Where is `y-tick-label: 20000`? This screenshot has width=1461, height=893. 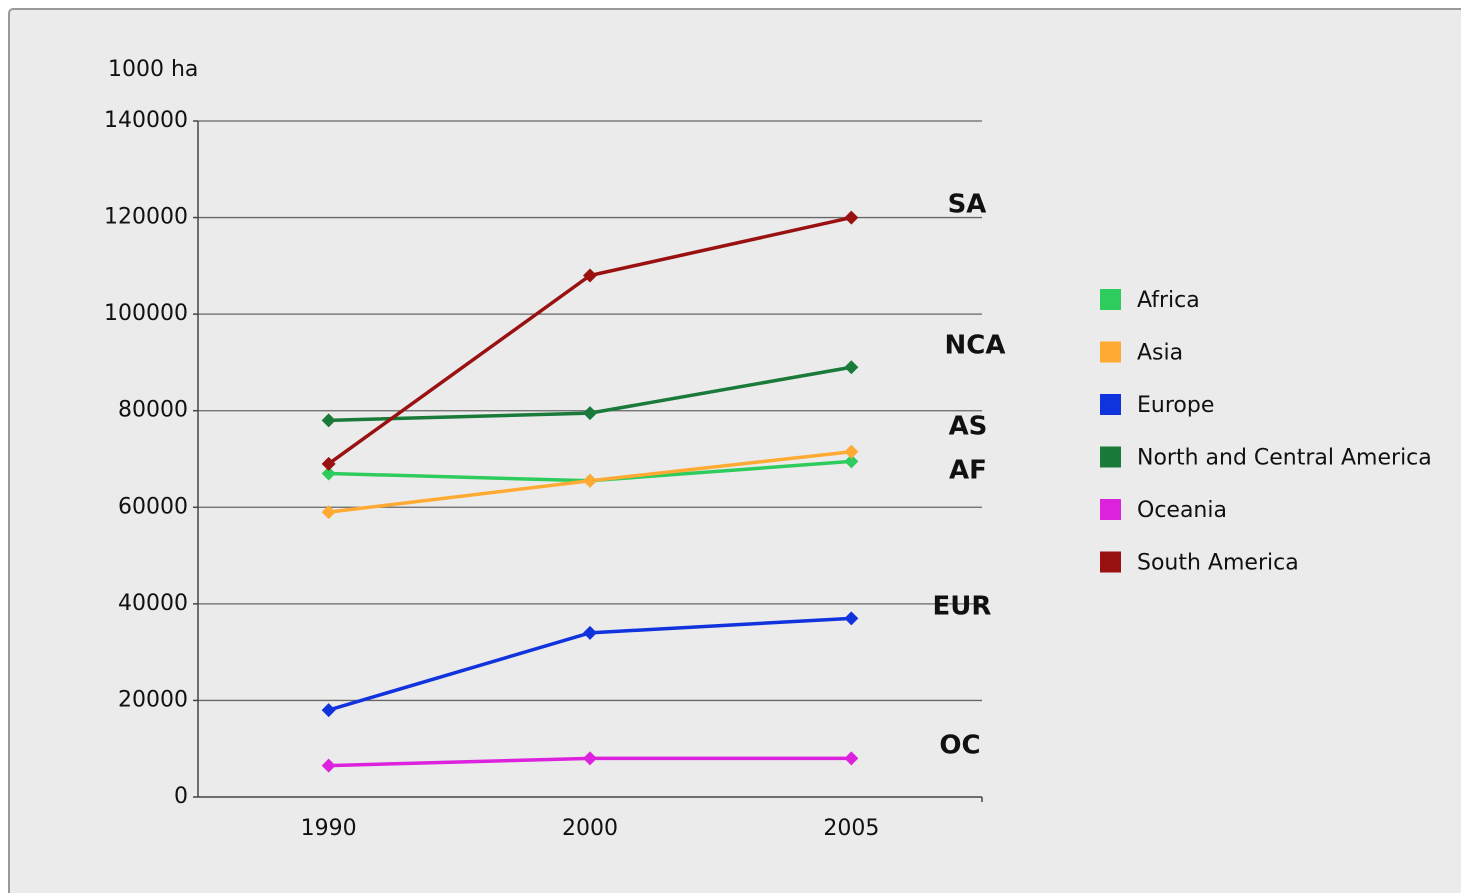
y-tick-label: 20000 is located at coordinates (153, 699).